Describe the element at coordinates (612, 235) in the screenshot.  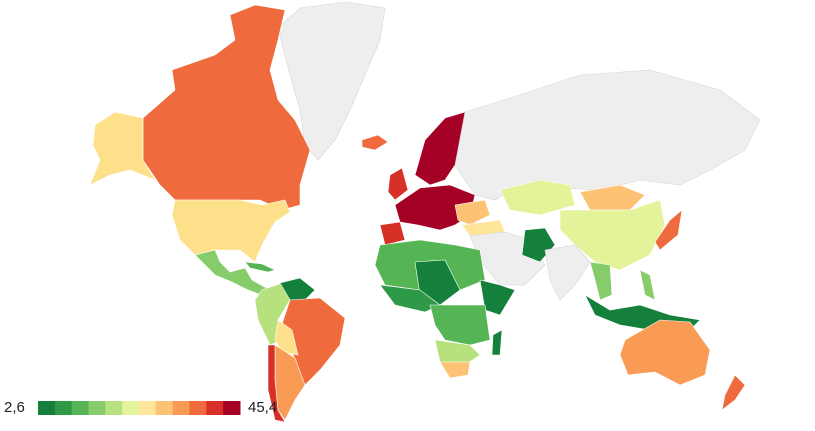
I see `china` at that location.